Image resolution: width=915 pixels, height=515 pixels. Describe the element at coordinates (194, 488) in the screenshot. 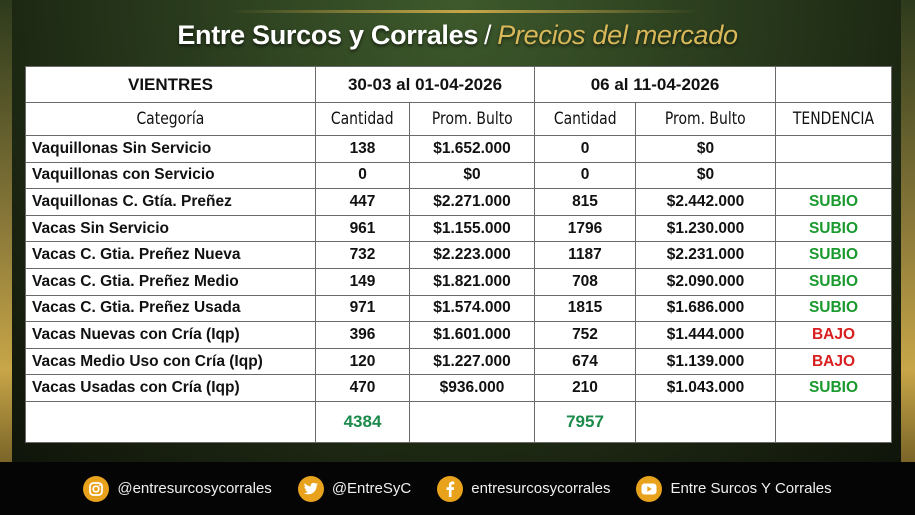

I see `instagram-handle: @entresurcosycorrales` at that location.